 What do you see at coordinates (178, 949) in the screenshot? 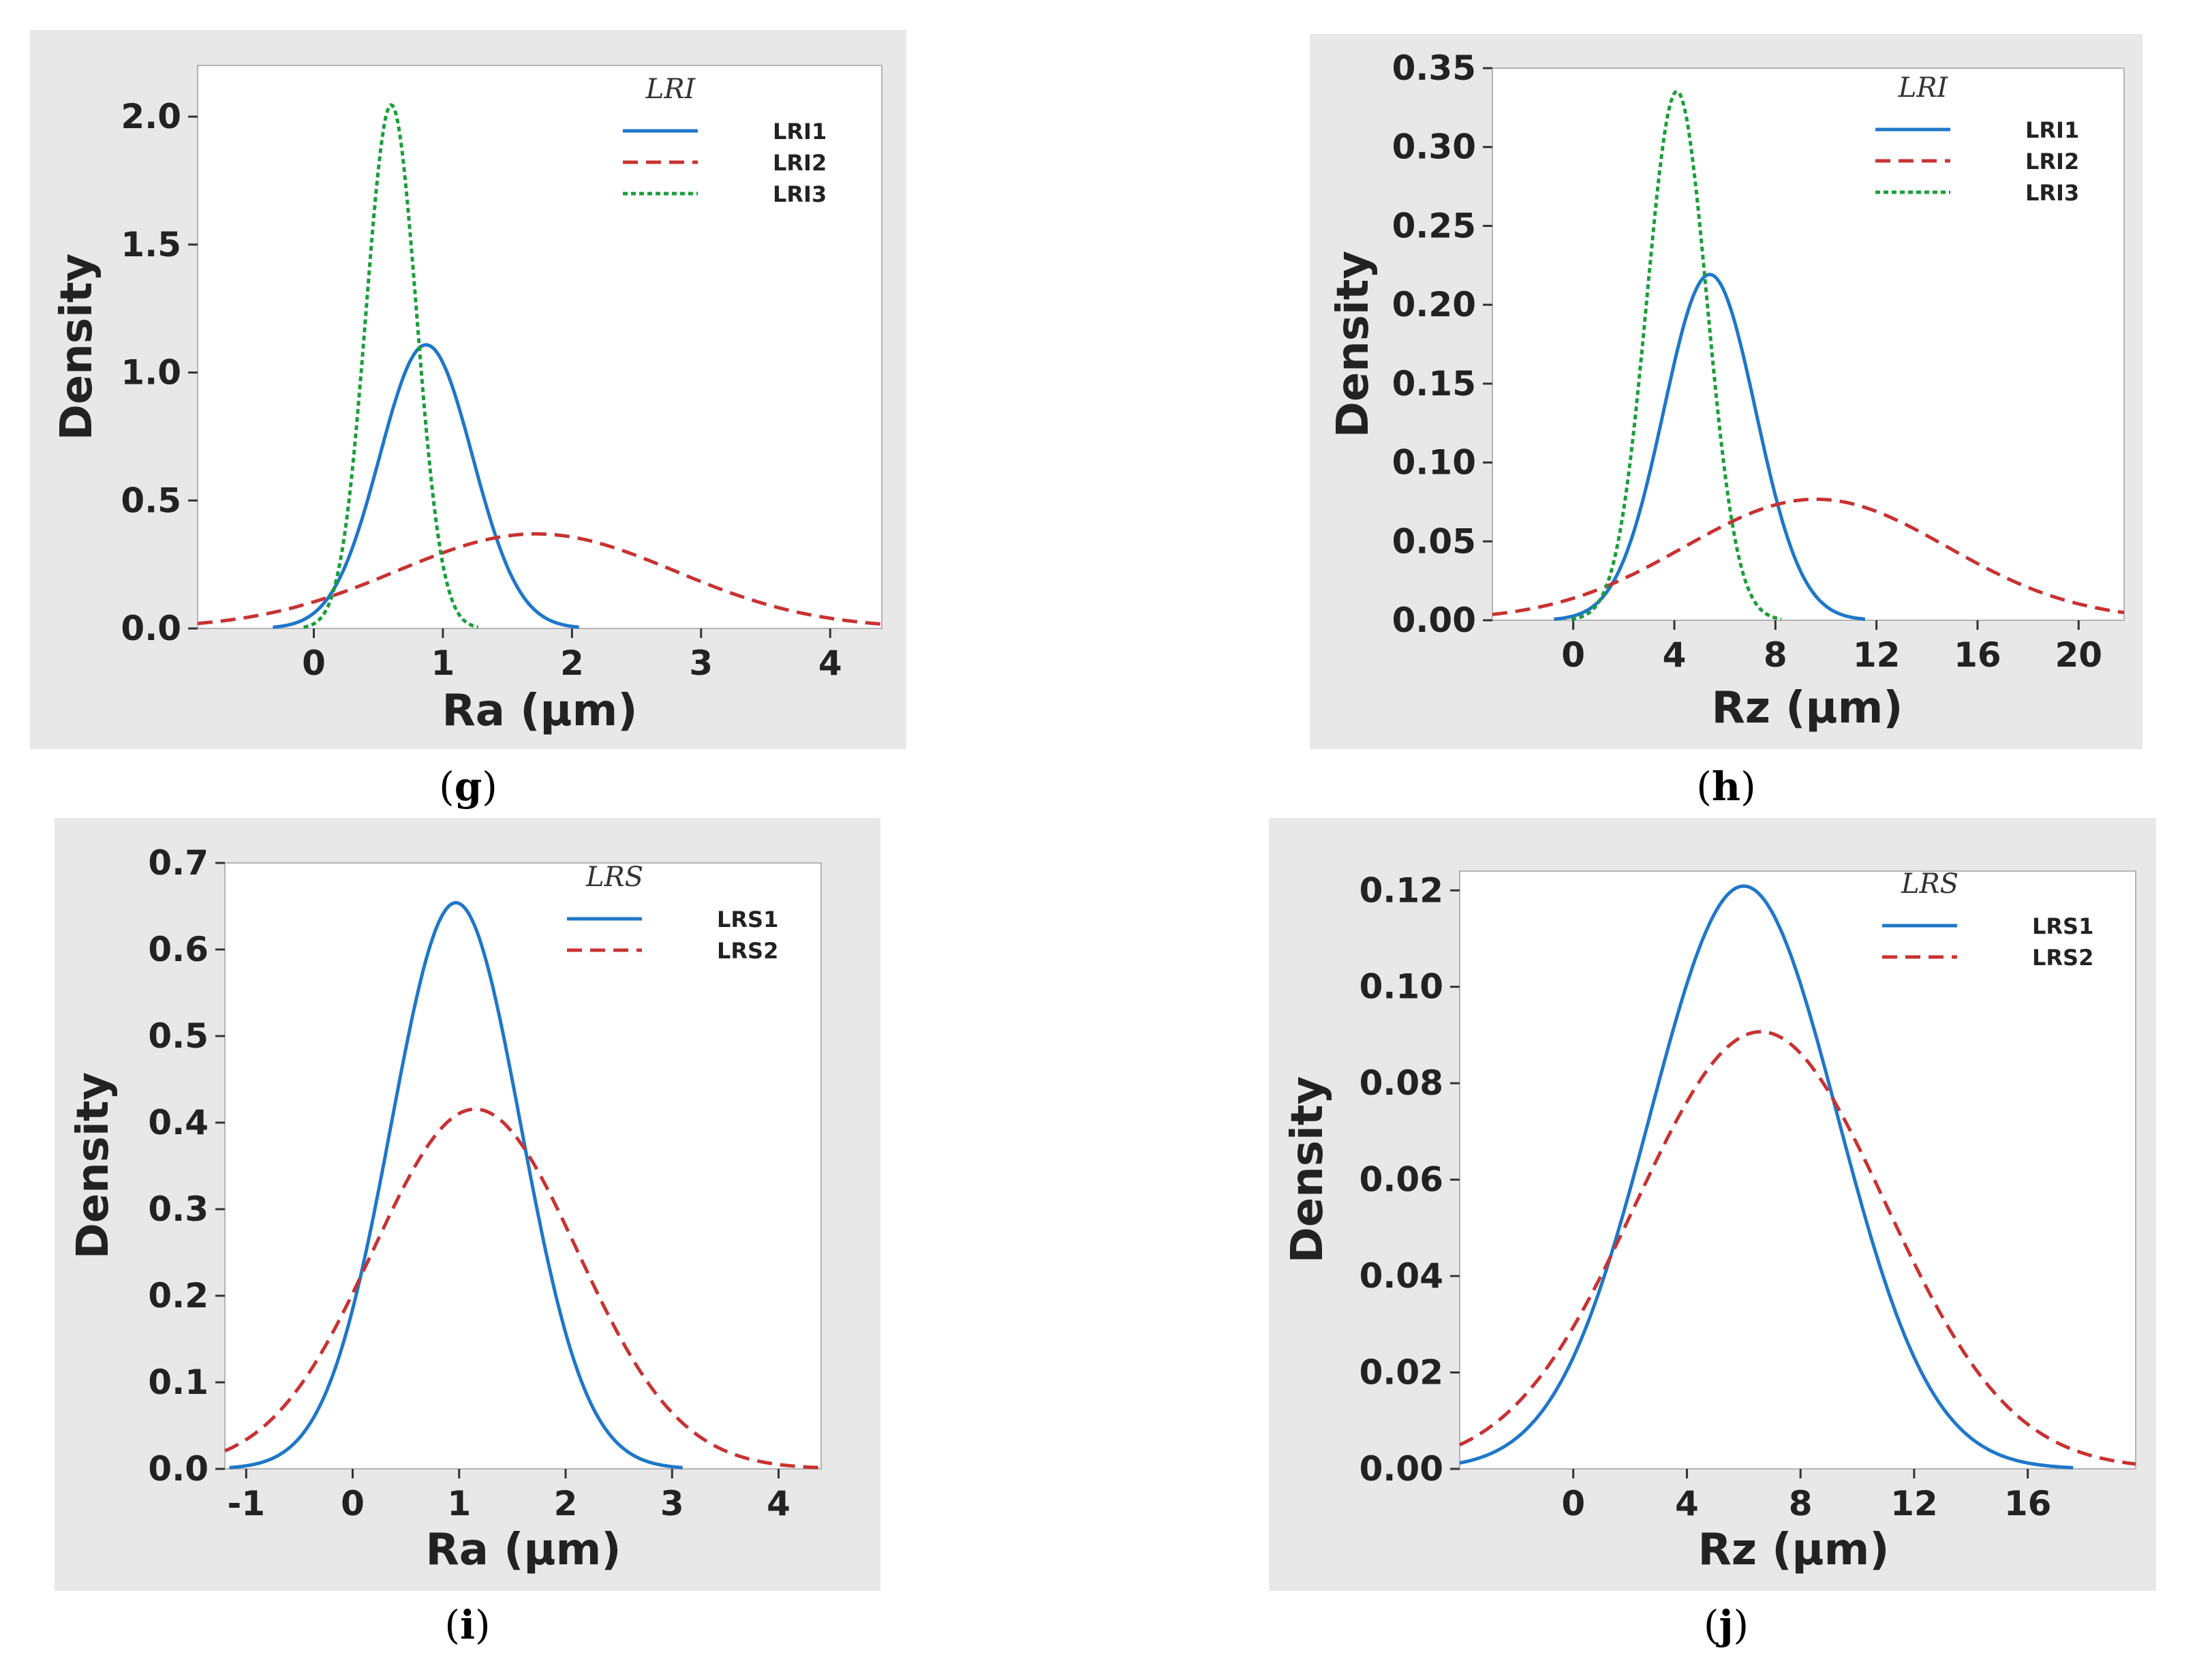
I see `y-tick-label: 0.6` at bounding box center [178, 949].